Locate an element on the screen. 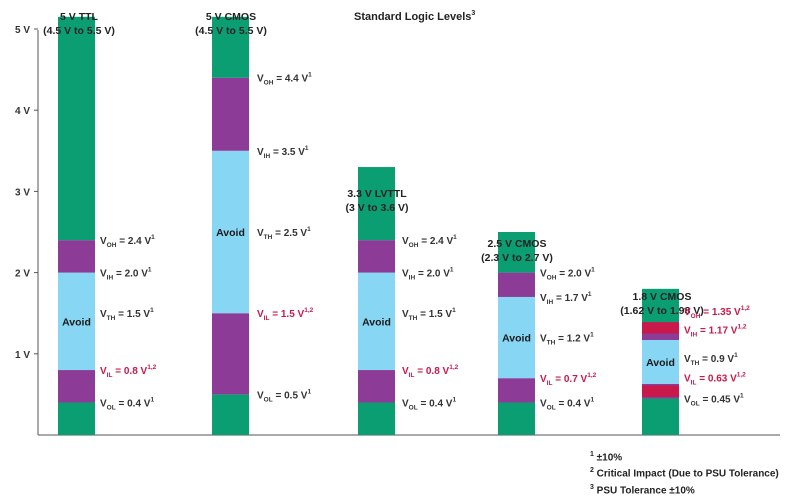  footnote-1-text: ±10% is located at coordinates (608, 458).